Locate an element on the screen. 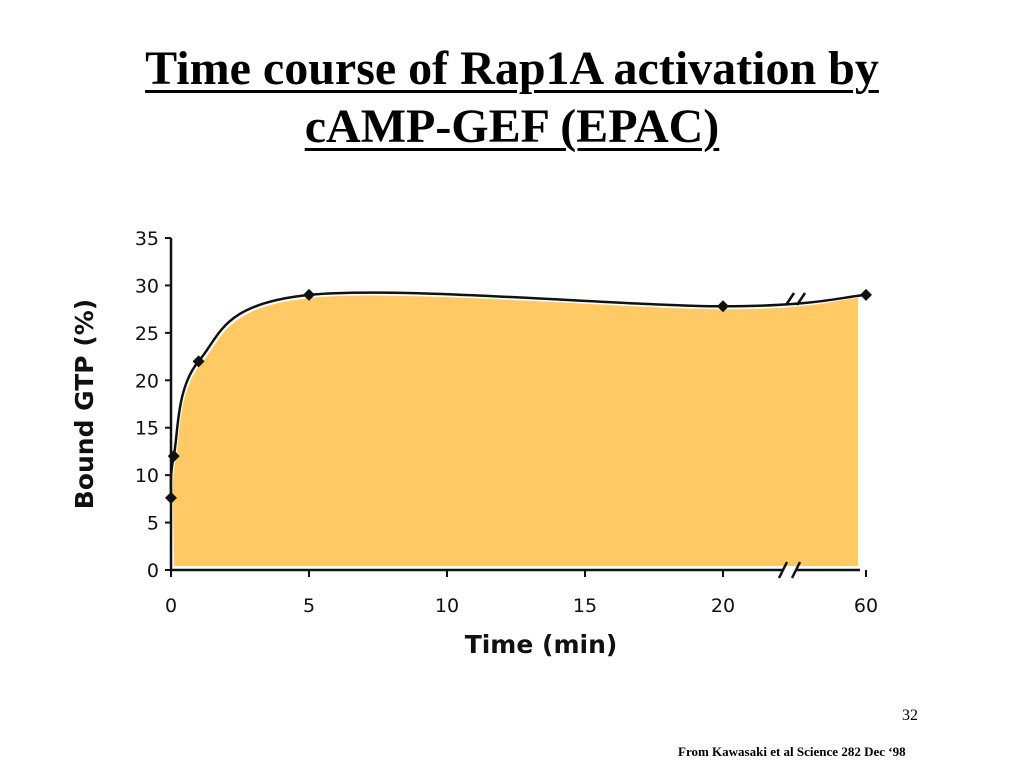 The height and width of the screenshot is (768, 1024). citation: From Kawasaki et al Science 282 Dec ‘98 is located at coordinates (792, 751).